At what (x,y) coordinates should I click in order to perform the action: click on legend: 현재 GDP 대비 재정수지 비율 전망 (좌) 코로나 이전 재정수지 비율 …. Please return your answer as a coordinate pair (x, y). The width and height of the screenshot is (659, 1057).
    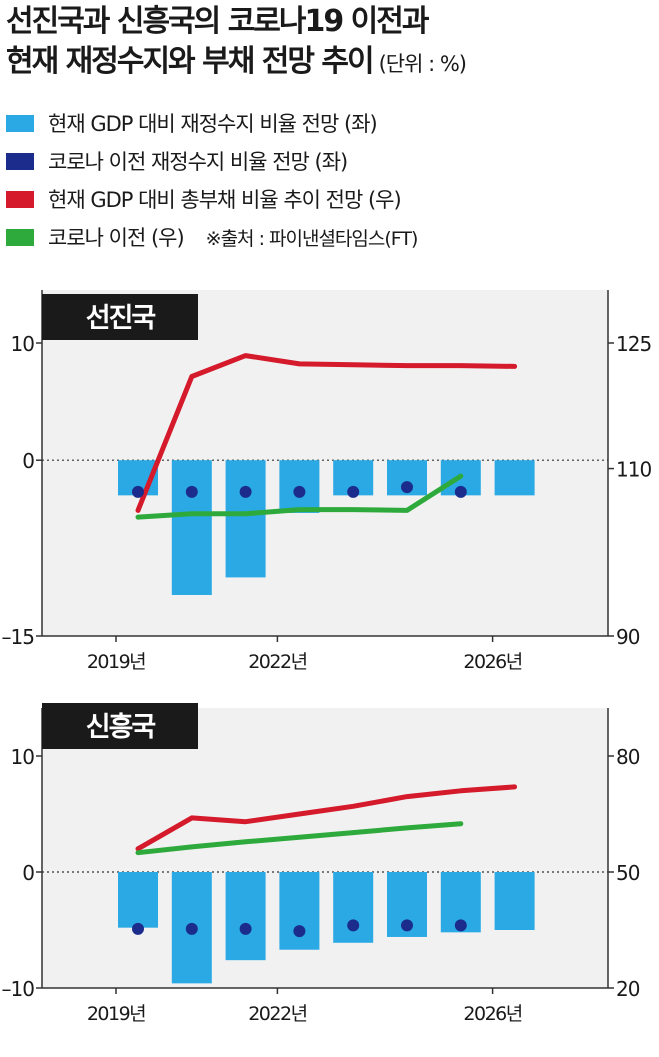
    Looking at the image, I should click on (212, 180).